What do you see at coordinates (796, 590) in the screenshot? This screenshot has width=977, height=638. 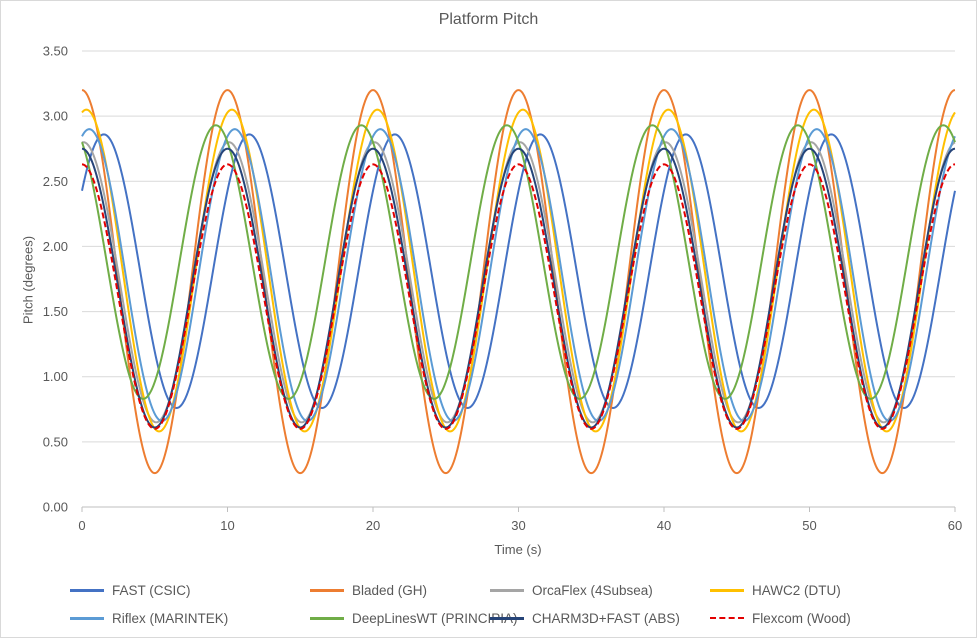 I see `legend-label: HAWC2 (DTU)` at bounding box center [796, 590].